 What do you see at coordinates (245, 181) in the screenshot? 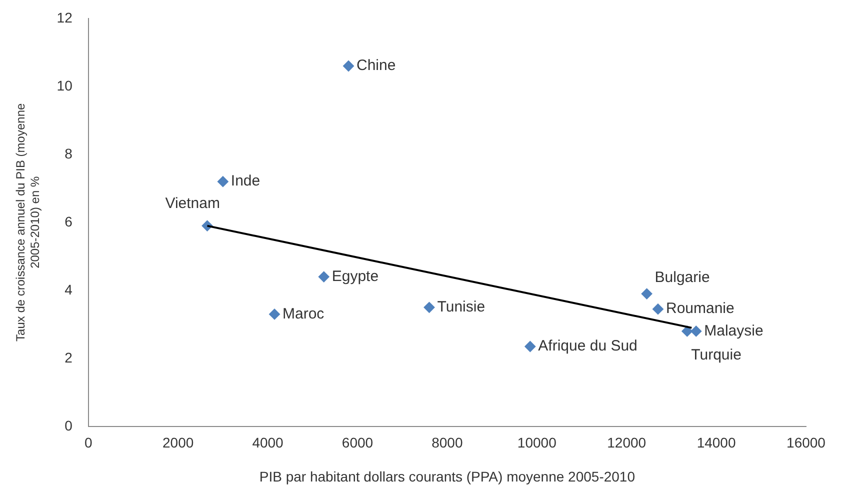
I see `data-label: Inde` at bounding box center [245, 181].